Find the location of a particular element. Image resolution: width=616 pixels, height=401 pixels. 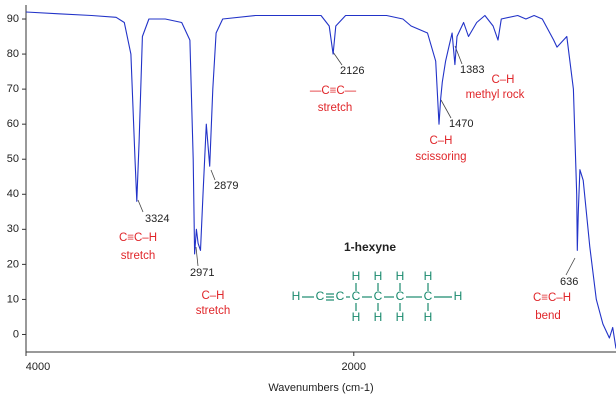

x-tick-label: 2000 is located at coordinates (354, 367).